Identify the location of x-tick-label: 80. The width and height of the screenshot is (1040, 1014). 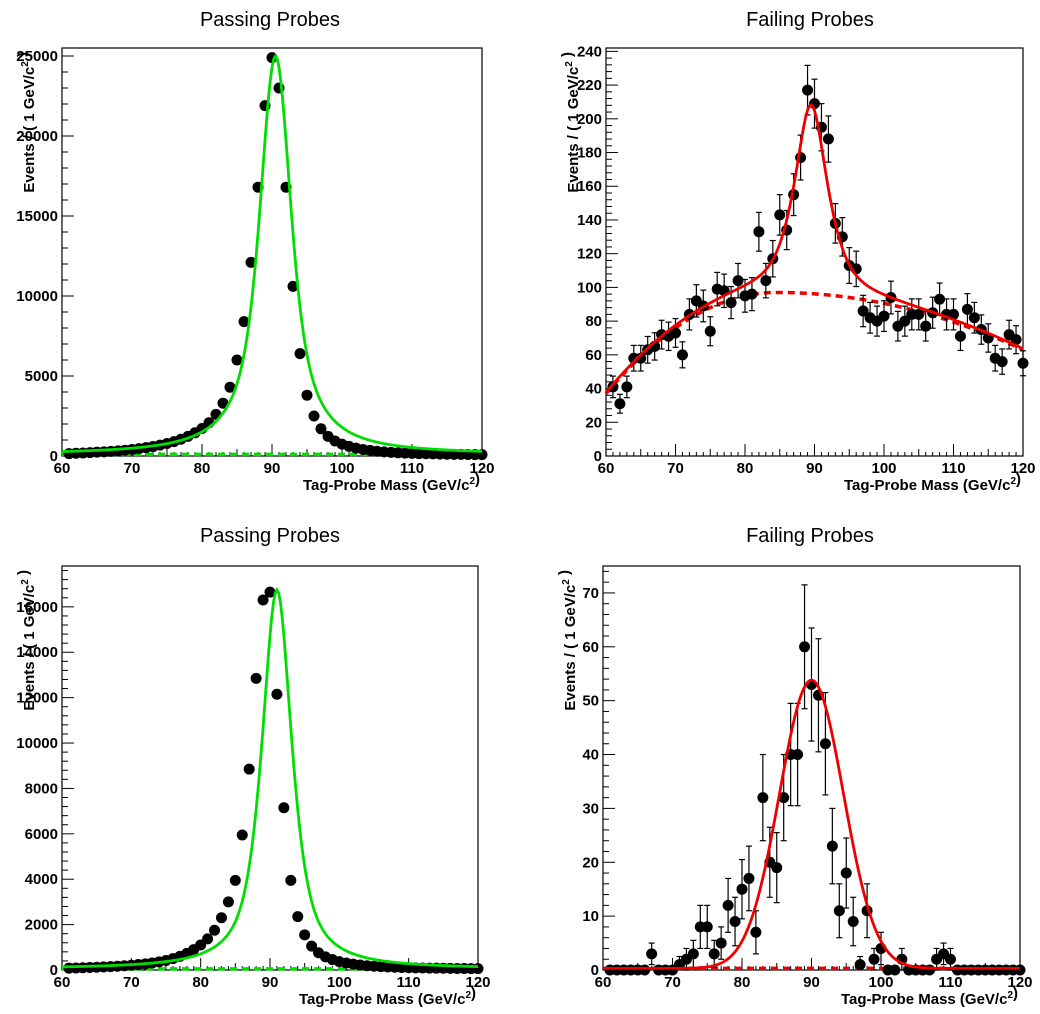
(202, 468).